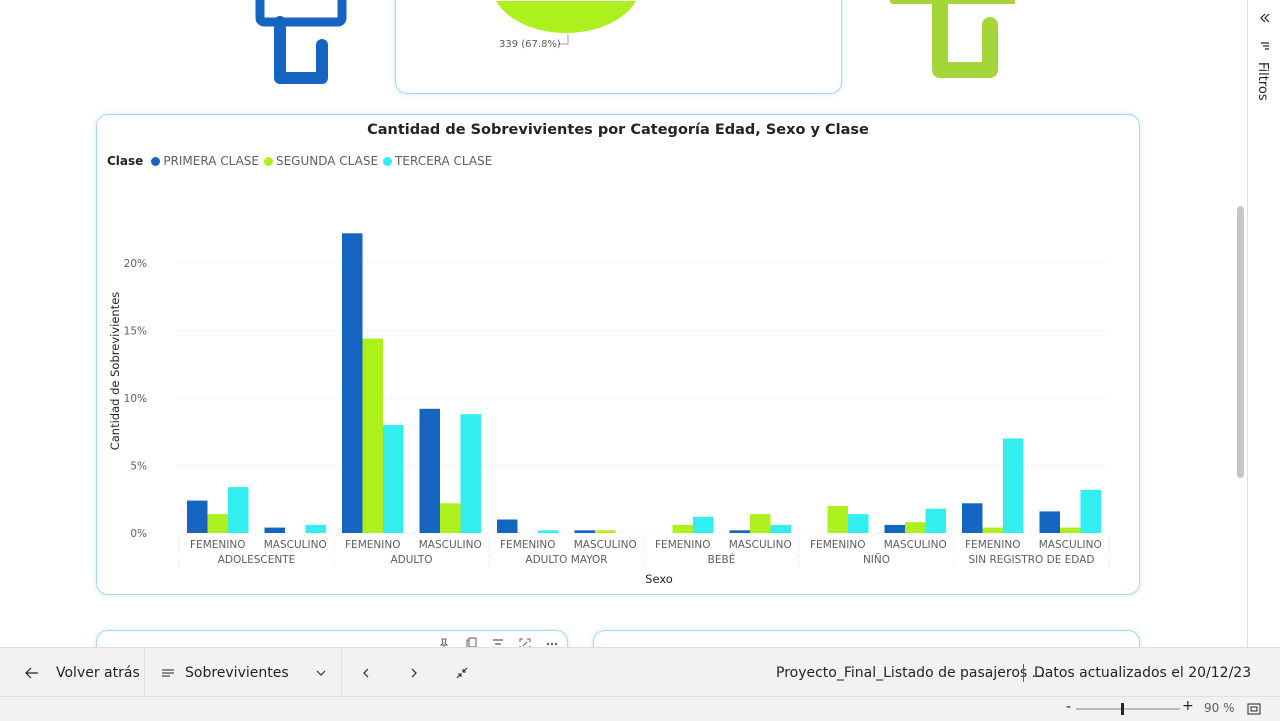  I want to click on filters-pane, so click(1263, 323).